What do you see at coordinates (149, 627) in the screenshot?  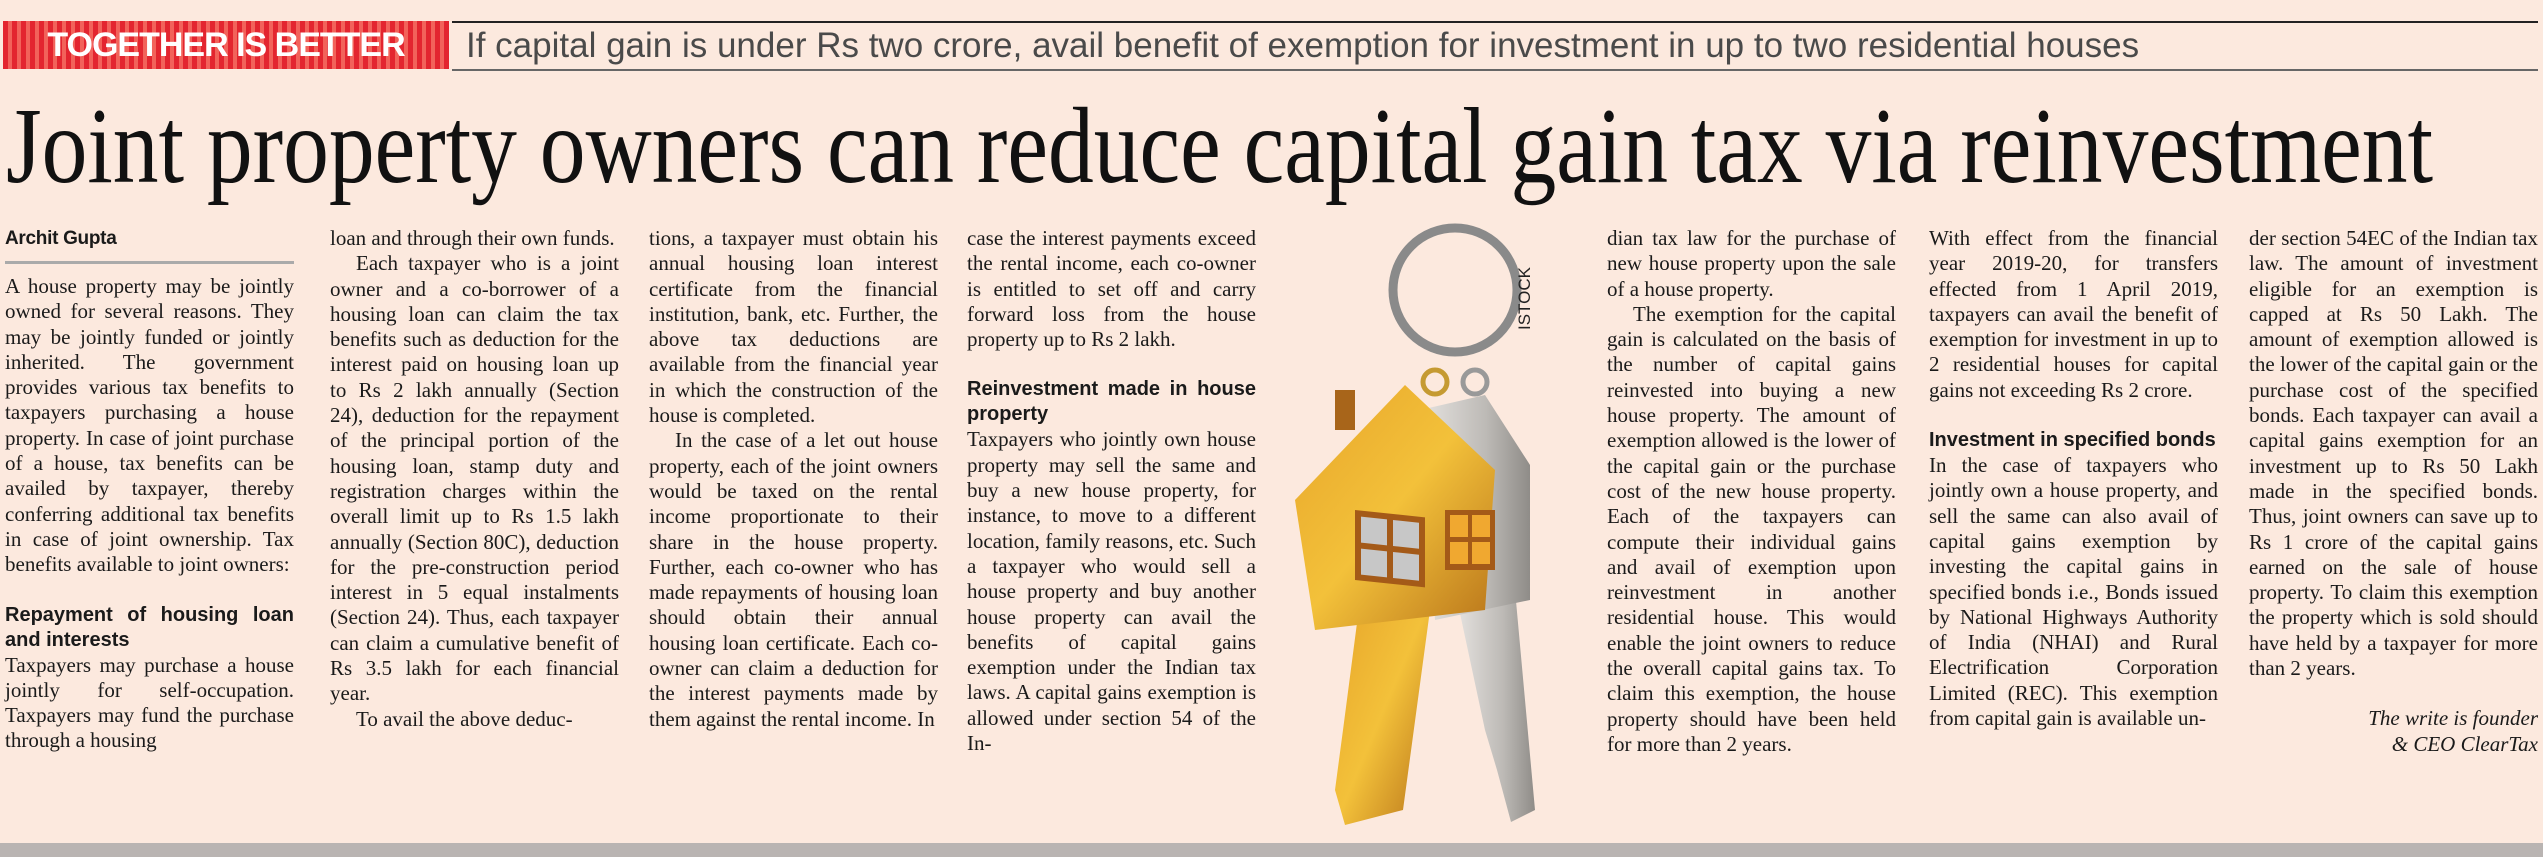 I see `subheading: Repayment of housing loan and interests` at bounding box center [149, 627].